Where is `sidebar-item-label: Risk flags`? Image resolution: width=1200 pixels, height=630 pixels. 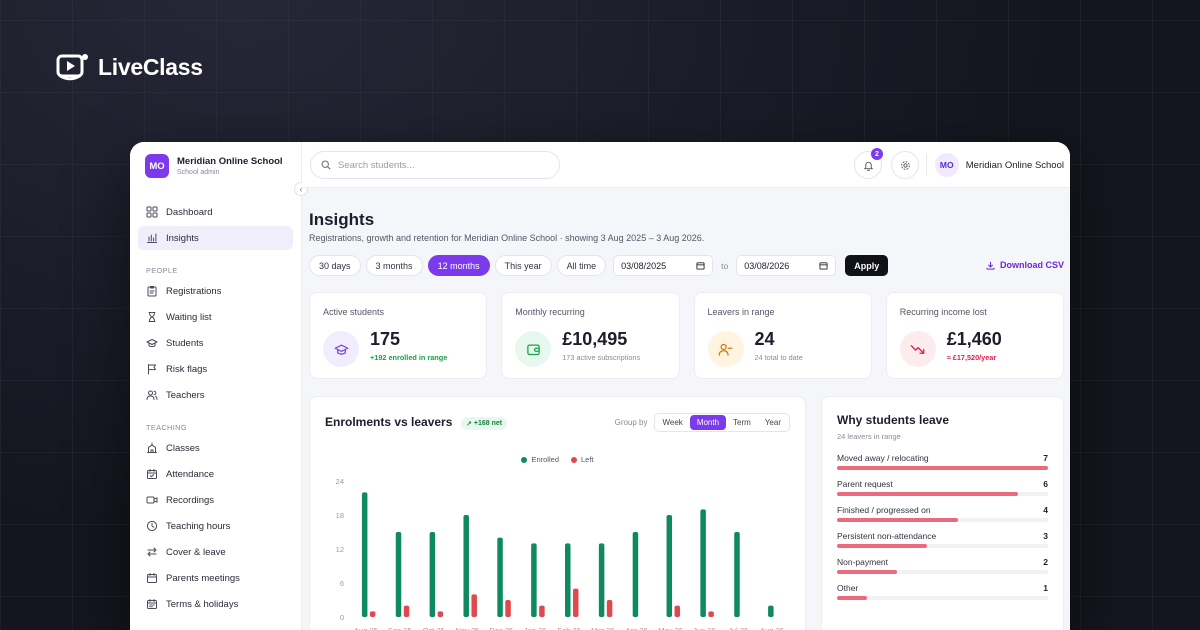 sidebar-item-label: Risk flags is located at coordinates (187, 369).